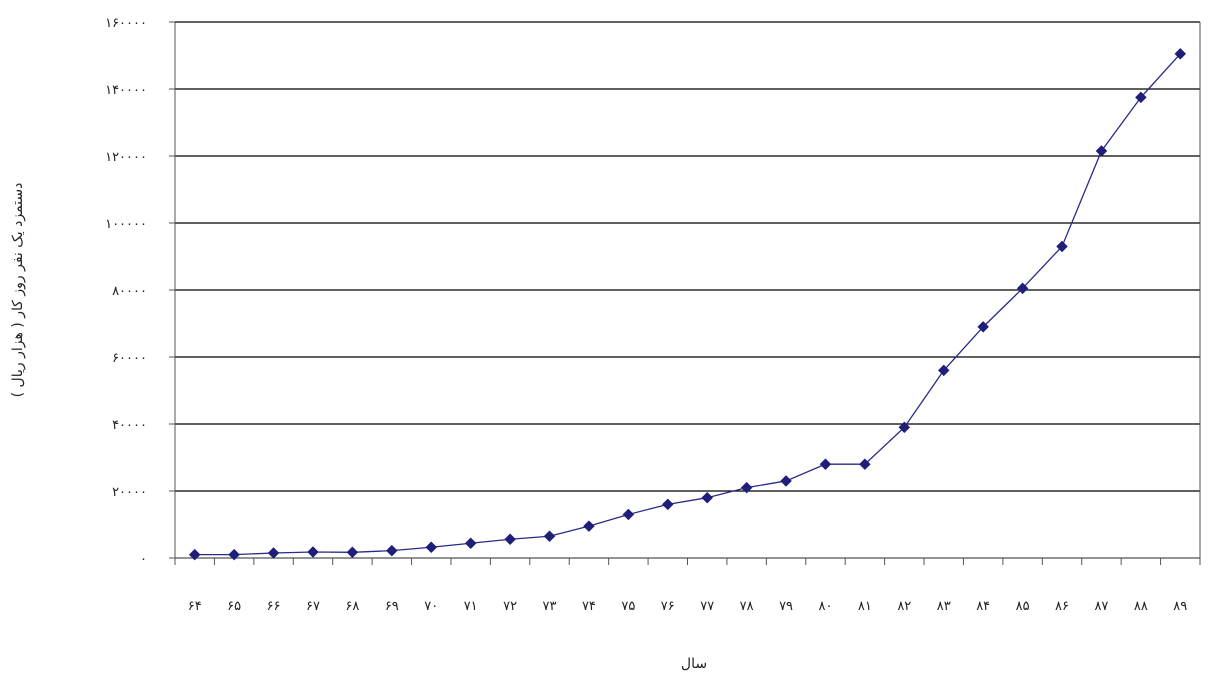  I want to click on x-tick-label: ۸۶, so click(1062, 606).